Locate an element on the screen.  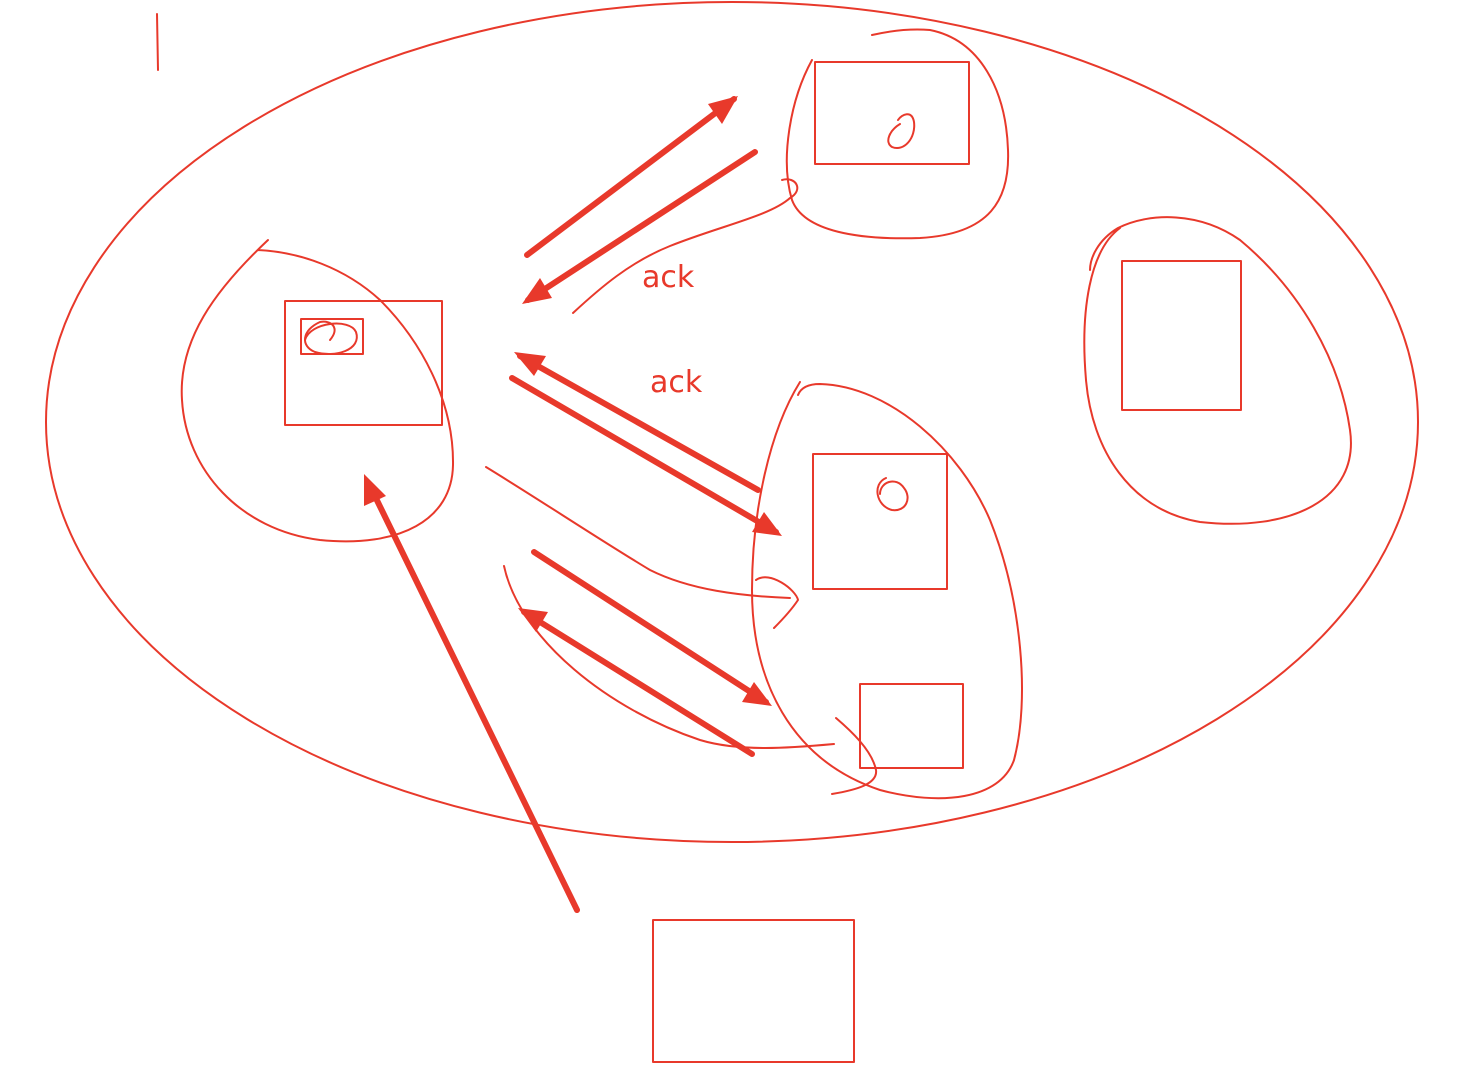
arrow-ack-from-follower-bottom is located at coordinates (639, 423).